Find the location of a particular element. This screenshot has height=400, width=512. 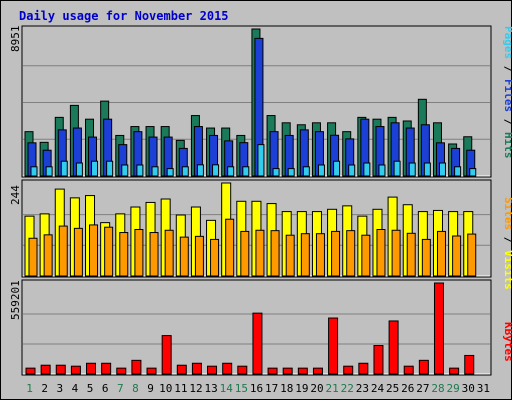

visits-max-label: 244 is located at coordinates (15, 195).